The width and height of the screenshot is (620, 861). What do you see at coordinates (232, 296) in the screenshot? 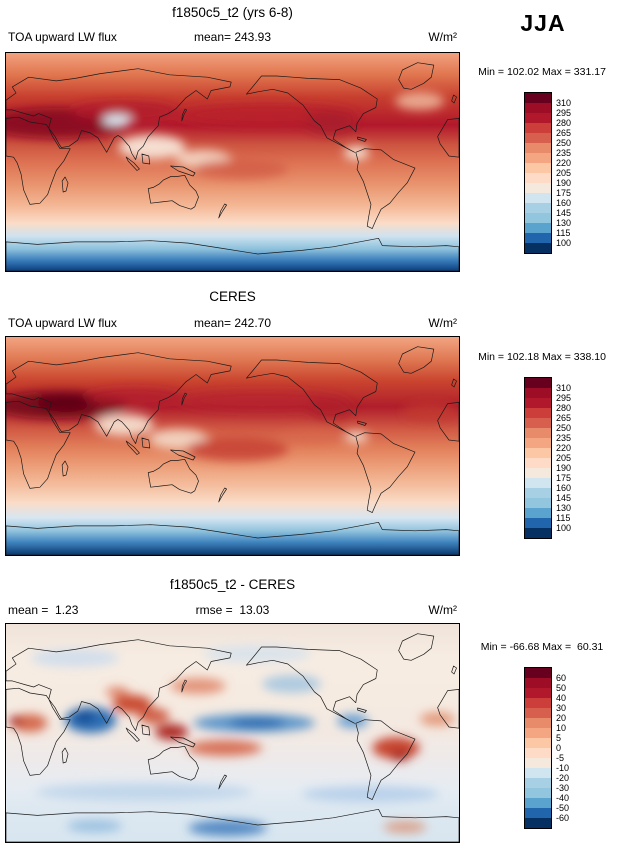
I see `panel-title-obs: CERES` at bounding box center [232, 296].